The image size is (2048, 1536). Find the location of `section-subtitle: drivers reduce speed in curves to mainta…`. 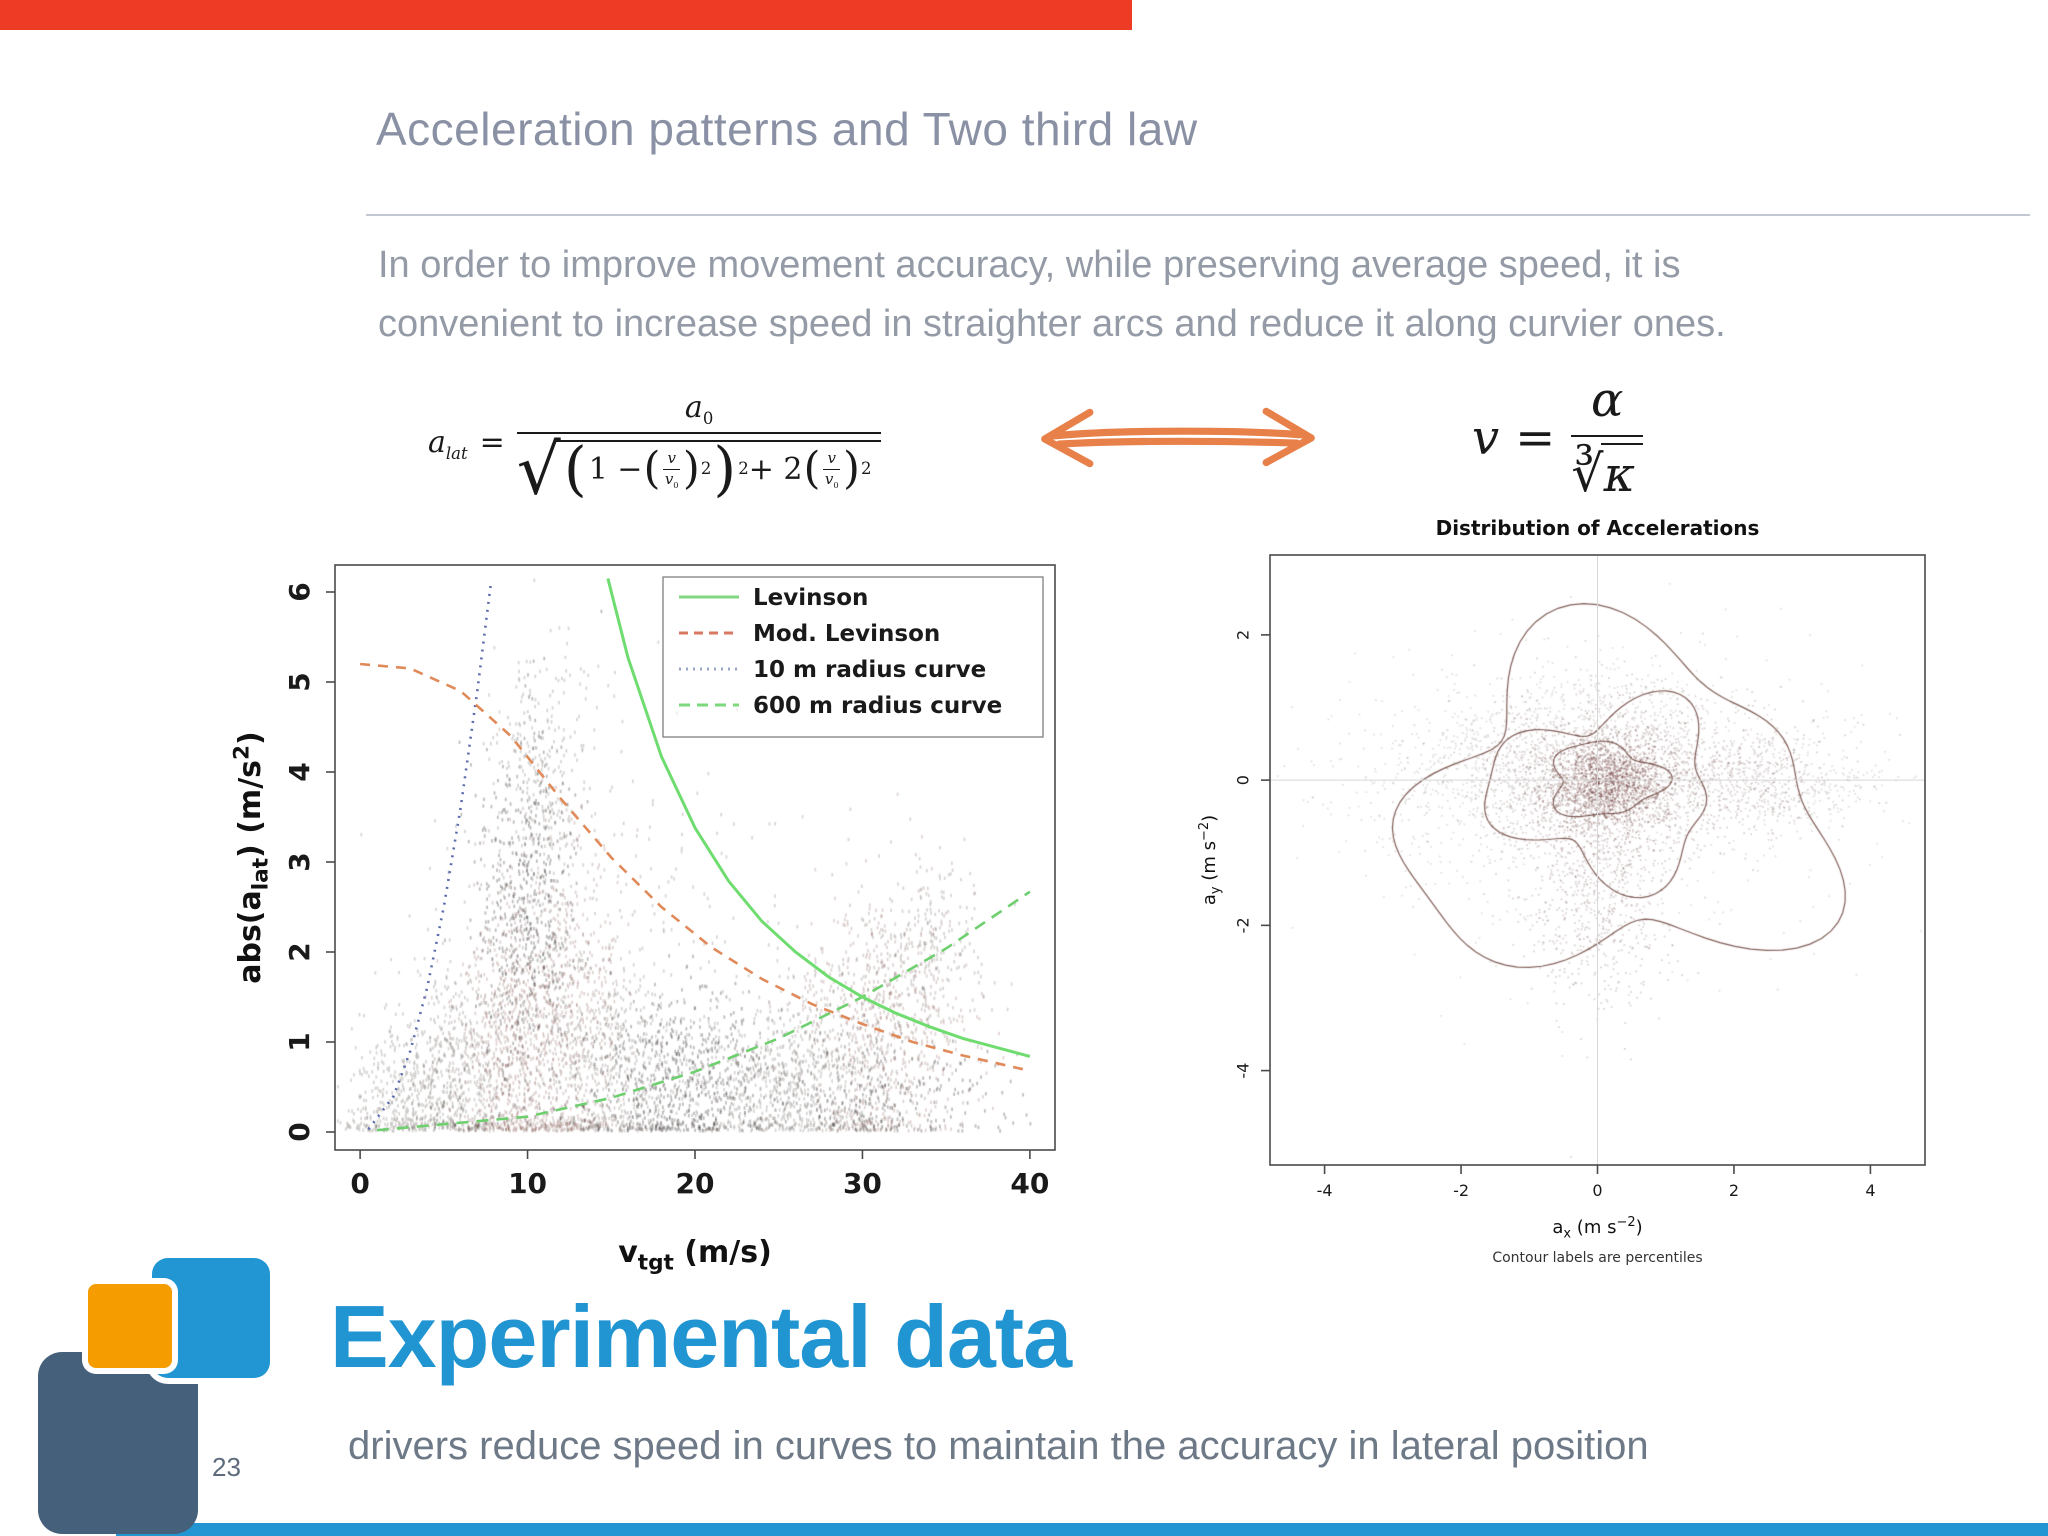

section-subtitle: drivers reduce speed in curves to mainta… is located at coordinates (998, 1446).